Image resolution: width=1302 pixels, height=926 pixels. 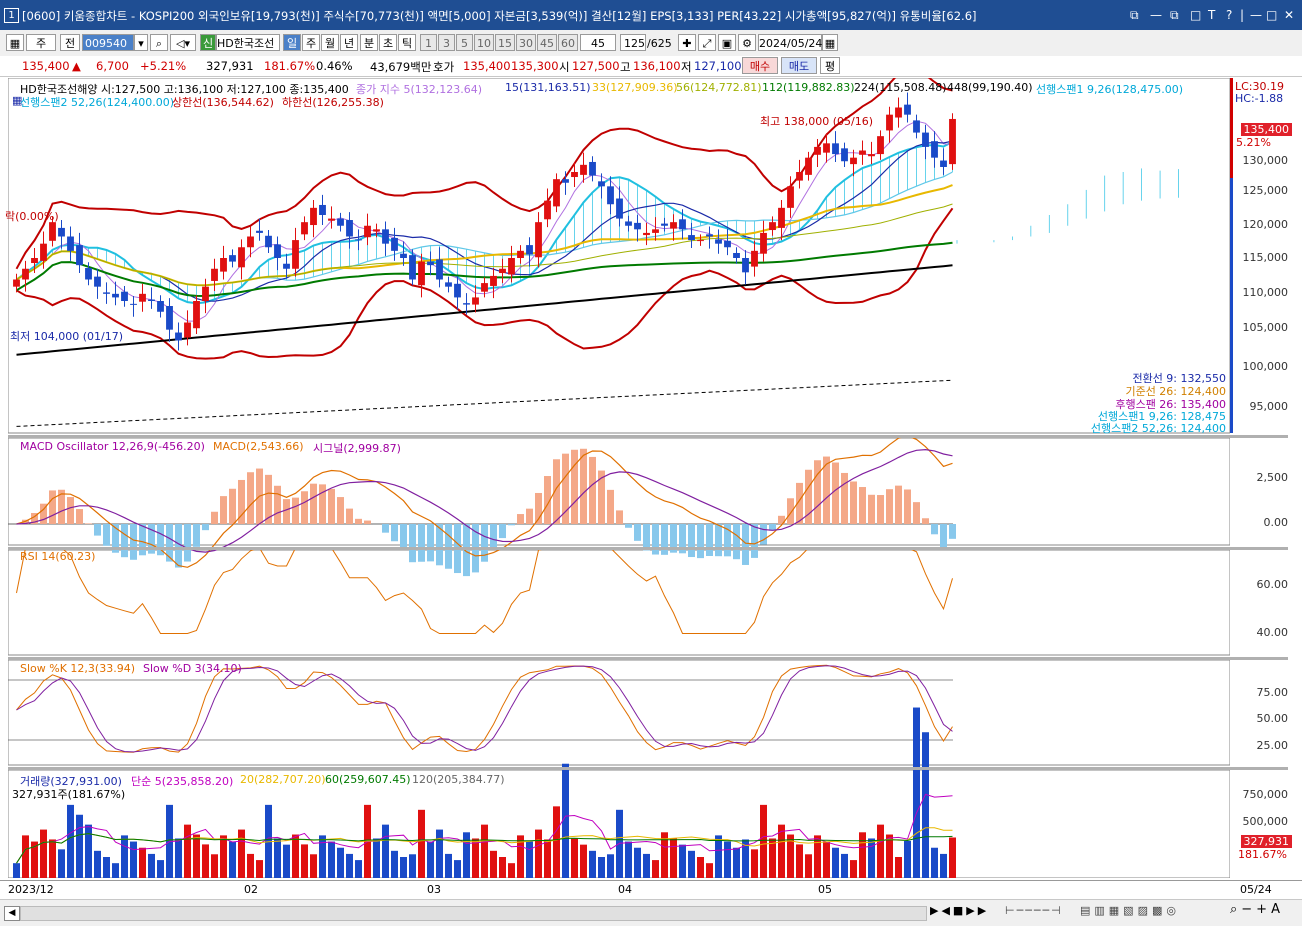 I want to click on tab-day: 일, so click(x=292, y=42).